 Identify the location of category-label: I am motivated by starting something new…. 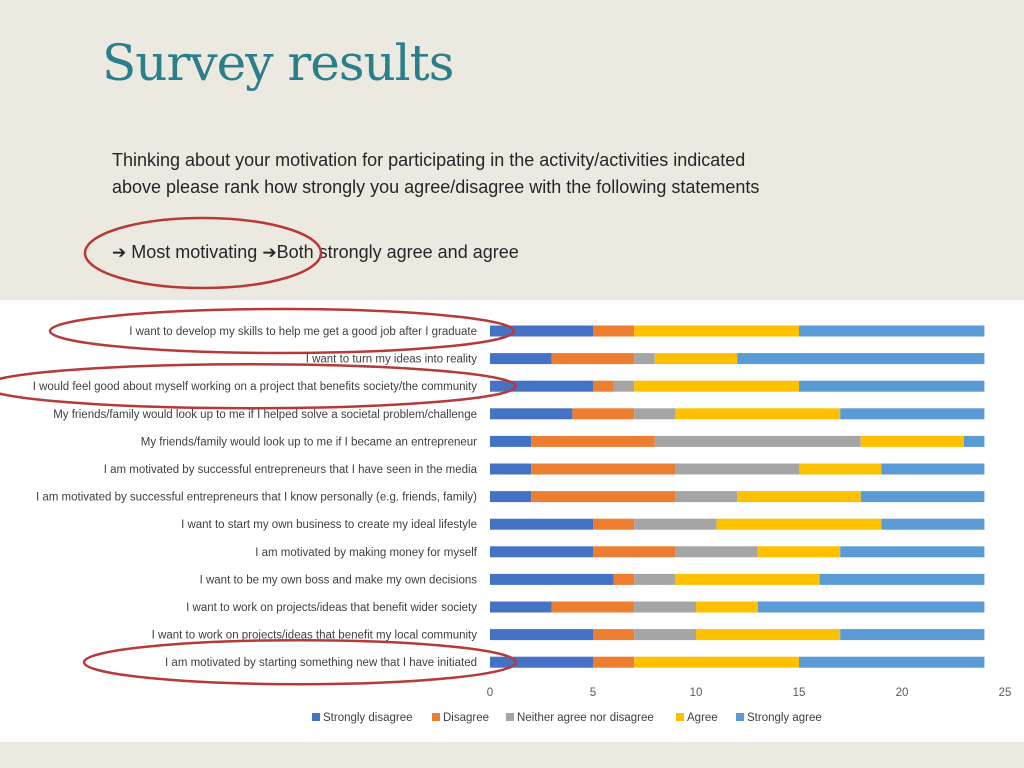
(321, 663).